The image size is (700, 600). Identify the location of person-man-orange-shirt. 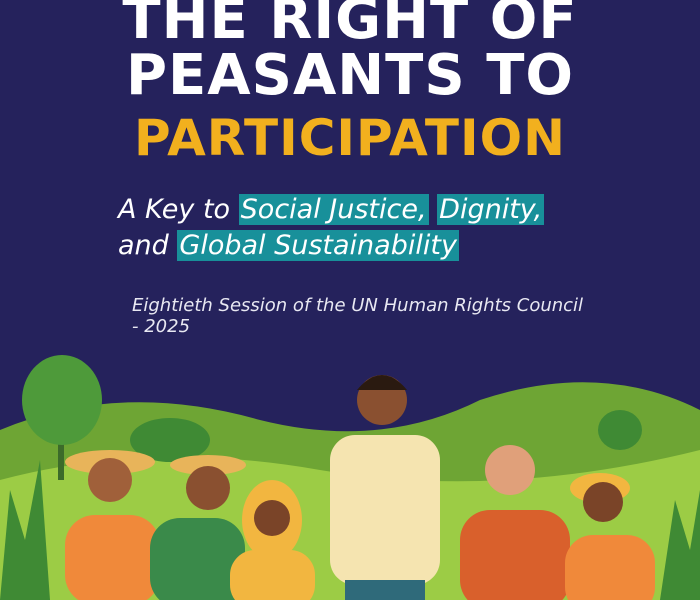
(515, 522).